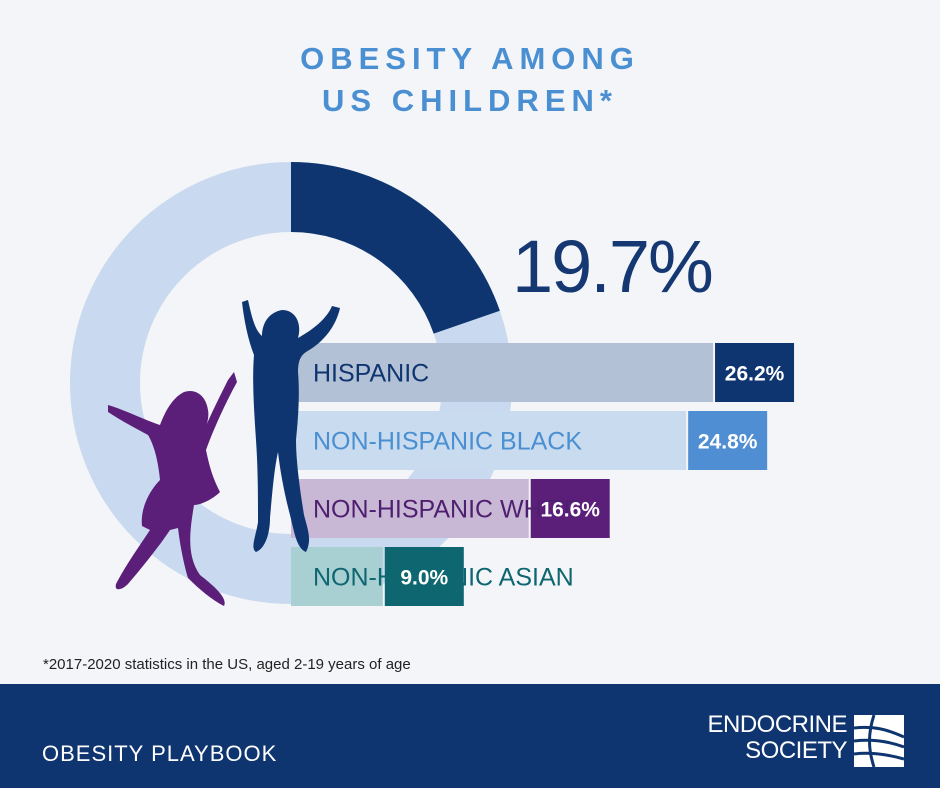 The height and width of the screenshot is (788, 940). I want to click on bar-value-label-2: 24.8%, so click(728, 442).